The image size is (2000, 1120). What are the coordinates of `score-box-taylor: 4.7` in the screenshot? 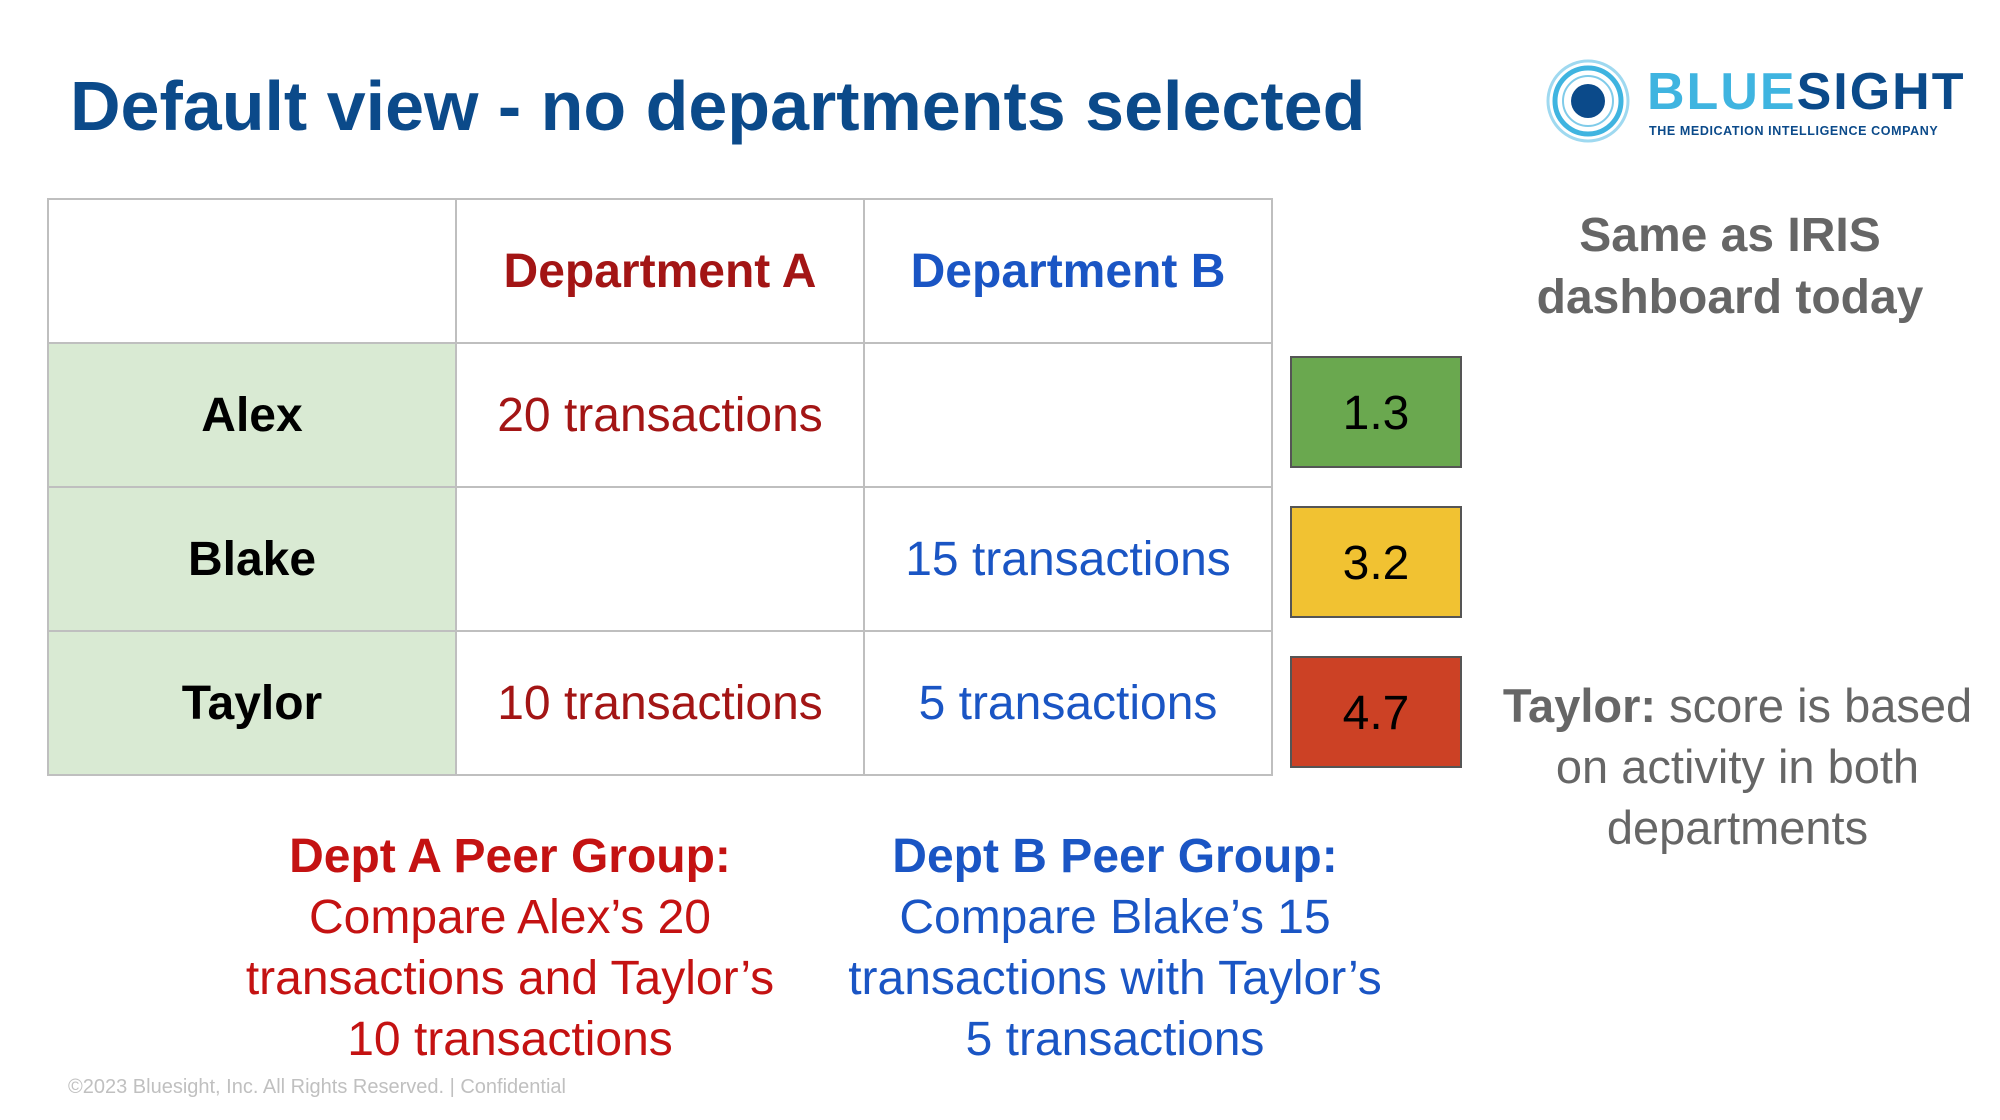 It's located at (1376, 712).